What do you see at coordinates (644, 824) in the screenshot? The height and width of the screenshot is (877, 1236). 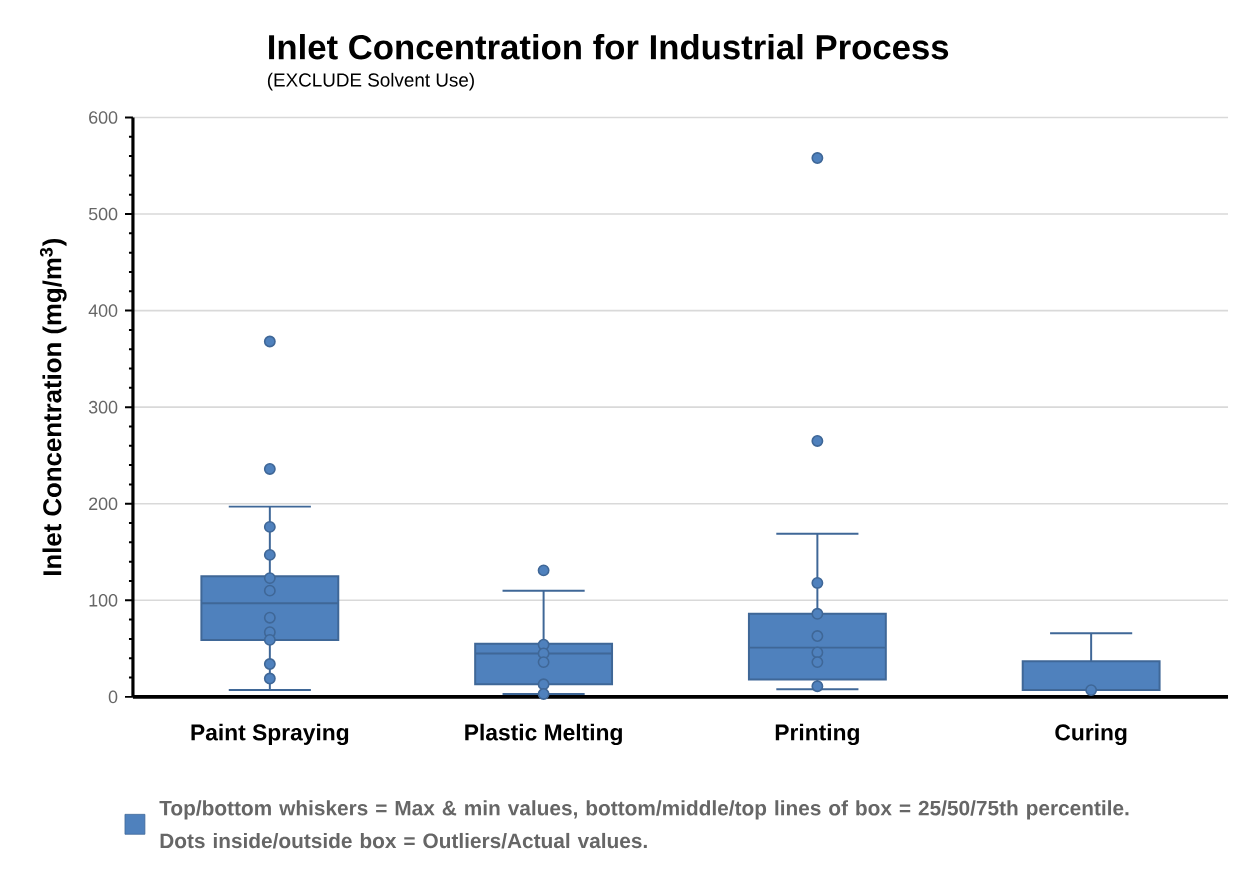 I see `legend-label: Top/bottom whiskers = Max & min values, bottom/middle/top lines of box = 25/50/75th percentile. Dots inside/outside box = Outliers/Actual values.` at bounding box center [644, 824].